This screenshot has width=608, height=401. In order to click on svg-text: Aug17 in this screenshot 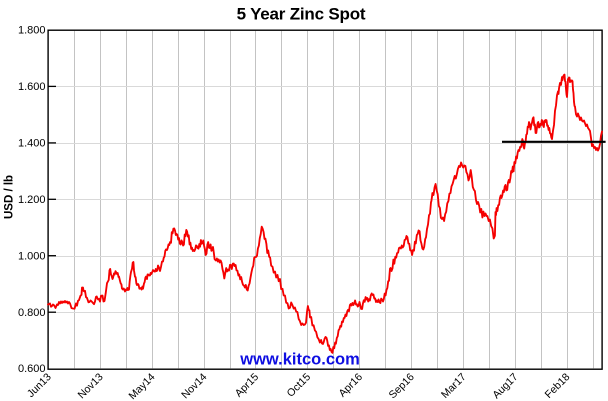, I will do `click(505, 386)`.